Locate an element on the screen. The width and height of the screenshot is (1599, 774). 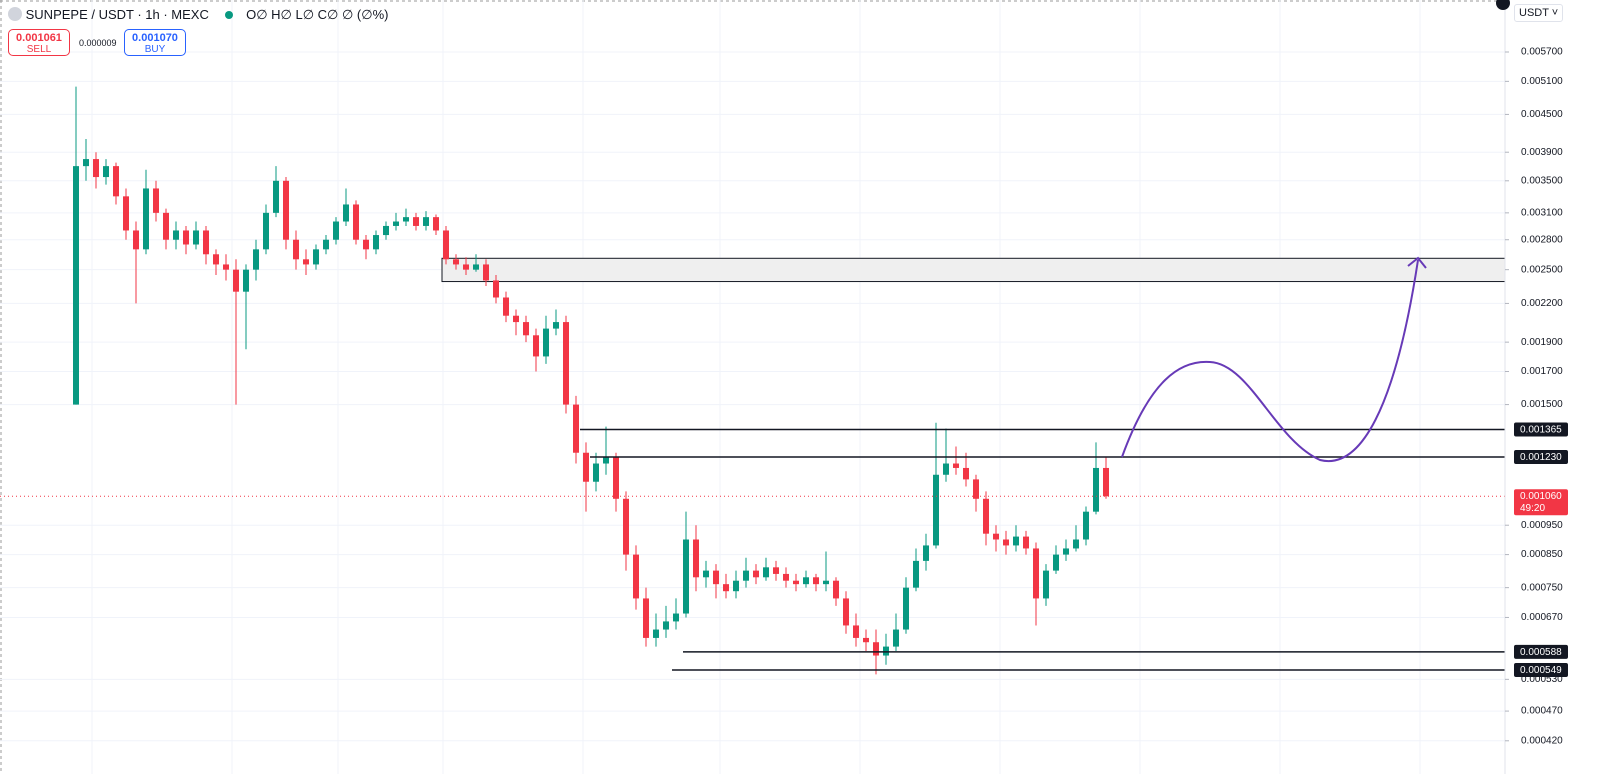
buy-button: 0.001070 BUY is located at coordinates (155, 42).